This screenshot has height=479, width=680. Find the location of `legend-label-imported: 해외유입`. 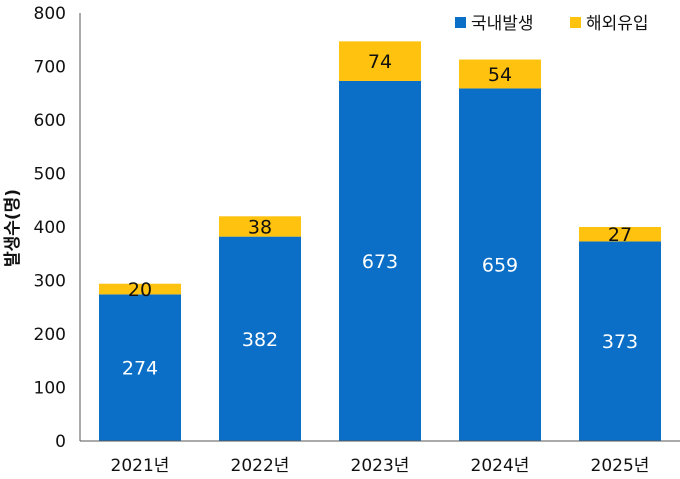

legend-label-imported: 해외유입 is located at coordinates (617, 24).